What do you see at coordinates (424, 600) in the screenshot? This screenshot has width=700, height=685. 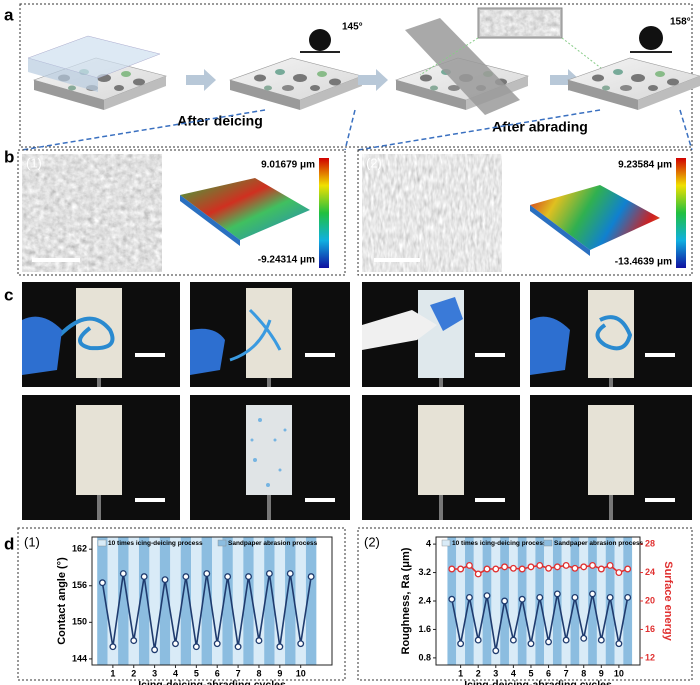 I see `y-tick-label: 2.4` at bounding box center [424, 600].